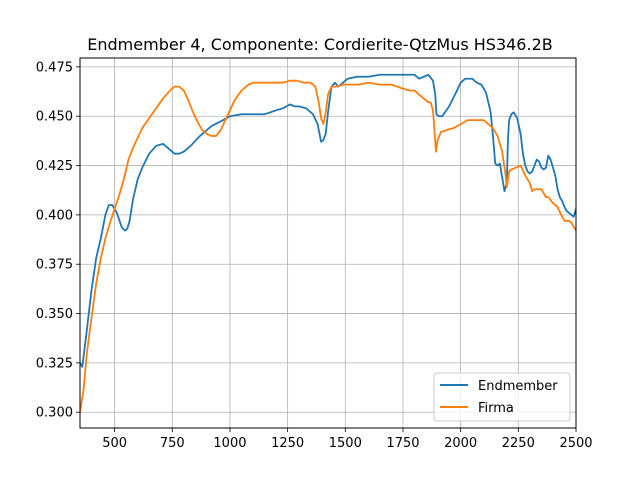 Image resolution: width=640 pixels, height=480 pixels. I want to click on y-tick-label: 0.450, so click(54, 117).